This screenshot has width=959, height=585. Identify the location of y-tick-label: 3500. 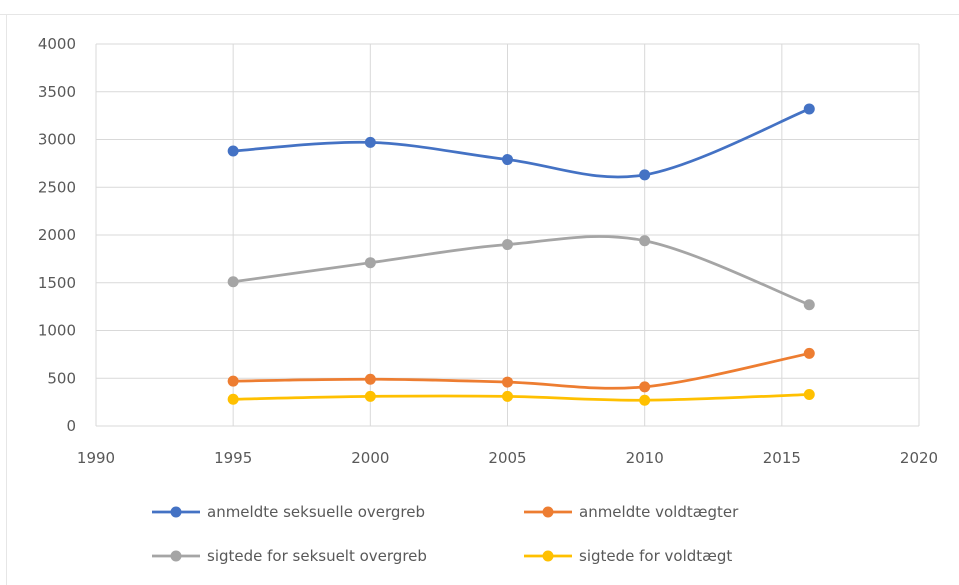
(57, 92).